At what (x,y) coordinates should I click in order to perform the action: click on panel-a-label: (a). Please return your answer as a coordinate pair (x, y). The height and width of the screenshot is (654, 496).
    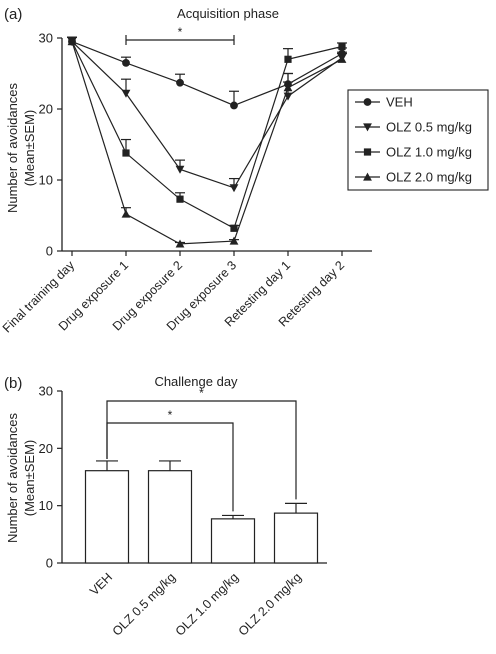
    Looking at the image, I should click on (13, 14).